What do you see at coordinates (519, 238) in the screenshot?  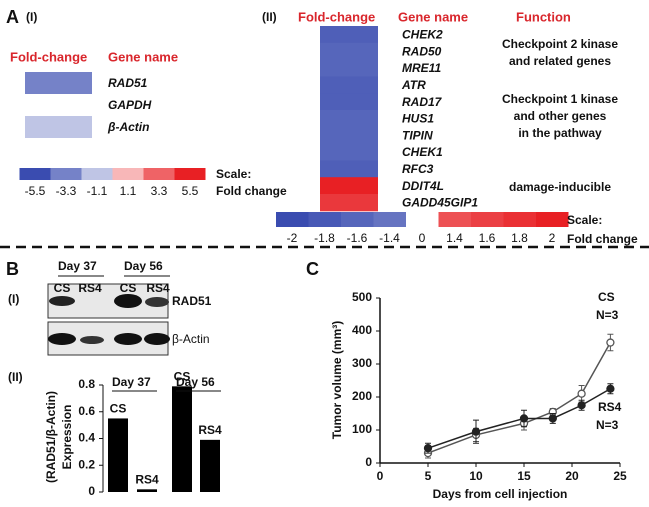 I see `scale-tick-label: 1.8` at bounding box center [519, 238].